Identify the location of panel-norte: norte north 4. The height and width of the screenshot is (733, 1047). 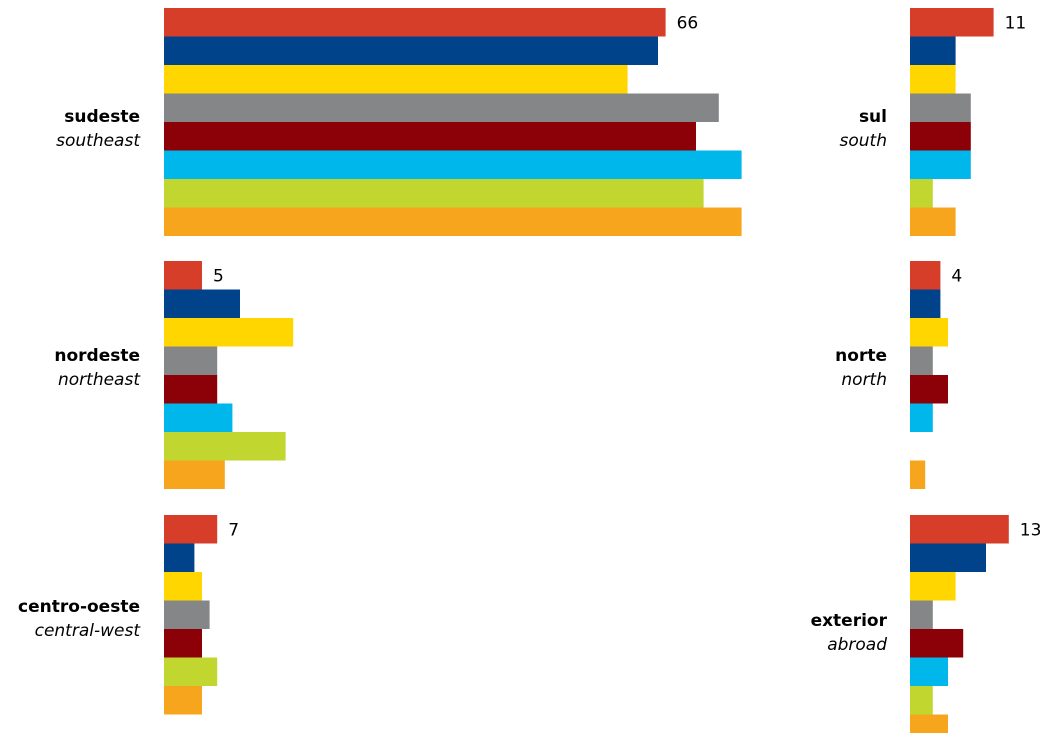
(898, 375).